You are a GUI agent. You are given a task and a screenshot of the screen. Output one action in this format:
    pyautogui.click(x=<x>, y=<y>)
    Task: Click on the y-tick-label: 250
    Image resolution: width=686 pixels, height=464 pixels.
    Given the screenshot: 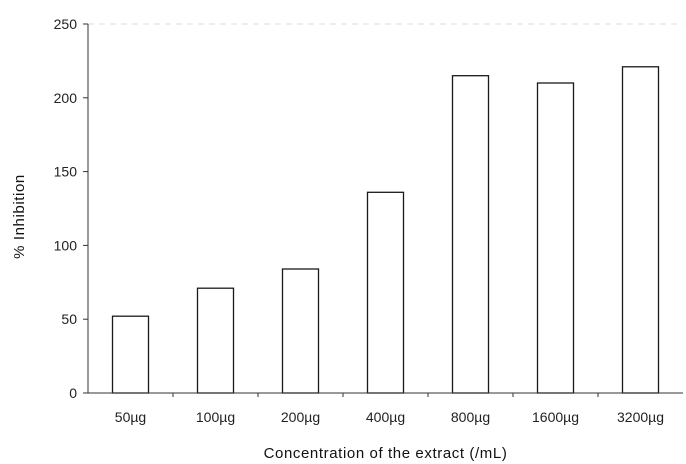 What is the action you would take?
    pyautogui.click(x=66, y=24)
    